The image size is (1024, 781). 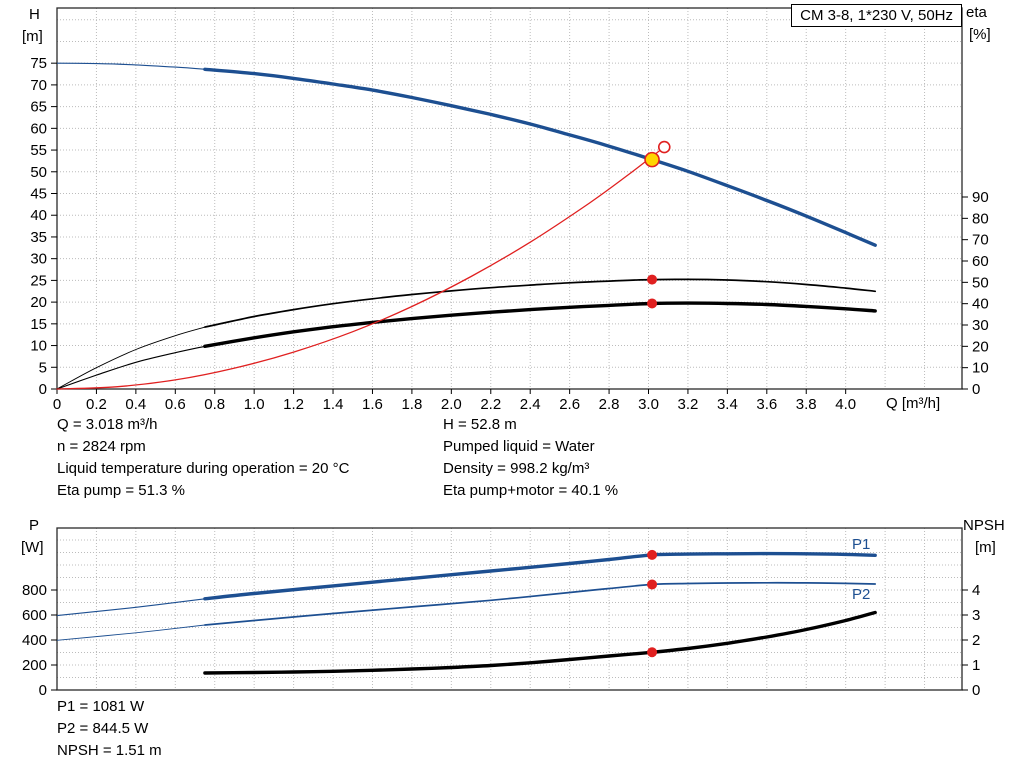 I want to click on p-axis-unit: [W], so click(x=32, y=547).